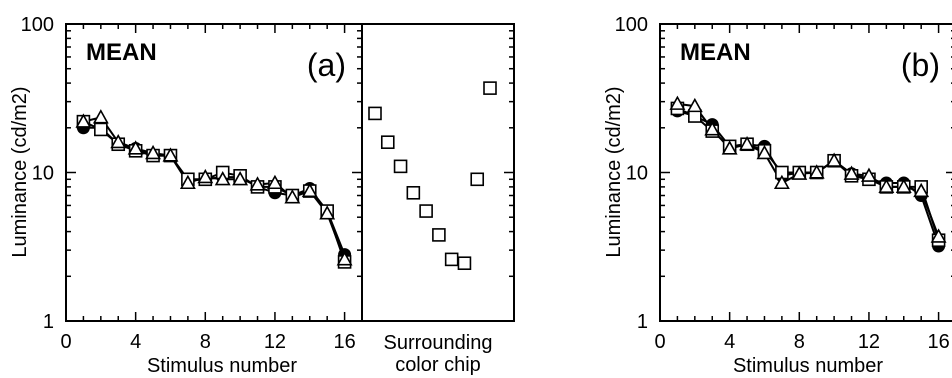 Image resolution: width=952 pixels, height=378 pixels. I want to click on panel-a-title: MEAN, so click(121, 52).